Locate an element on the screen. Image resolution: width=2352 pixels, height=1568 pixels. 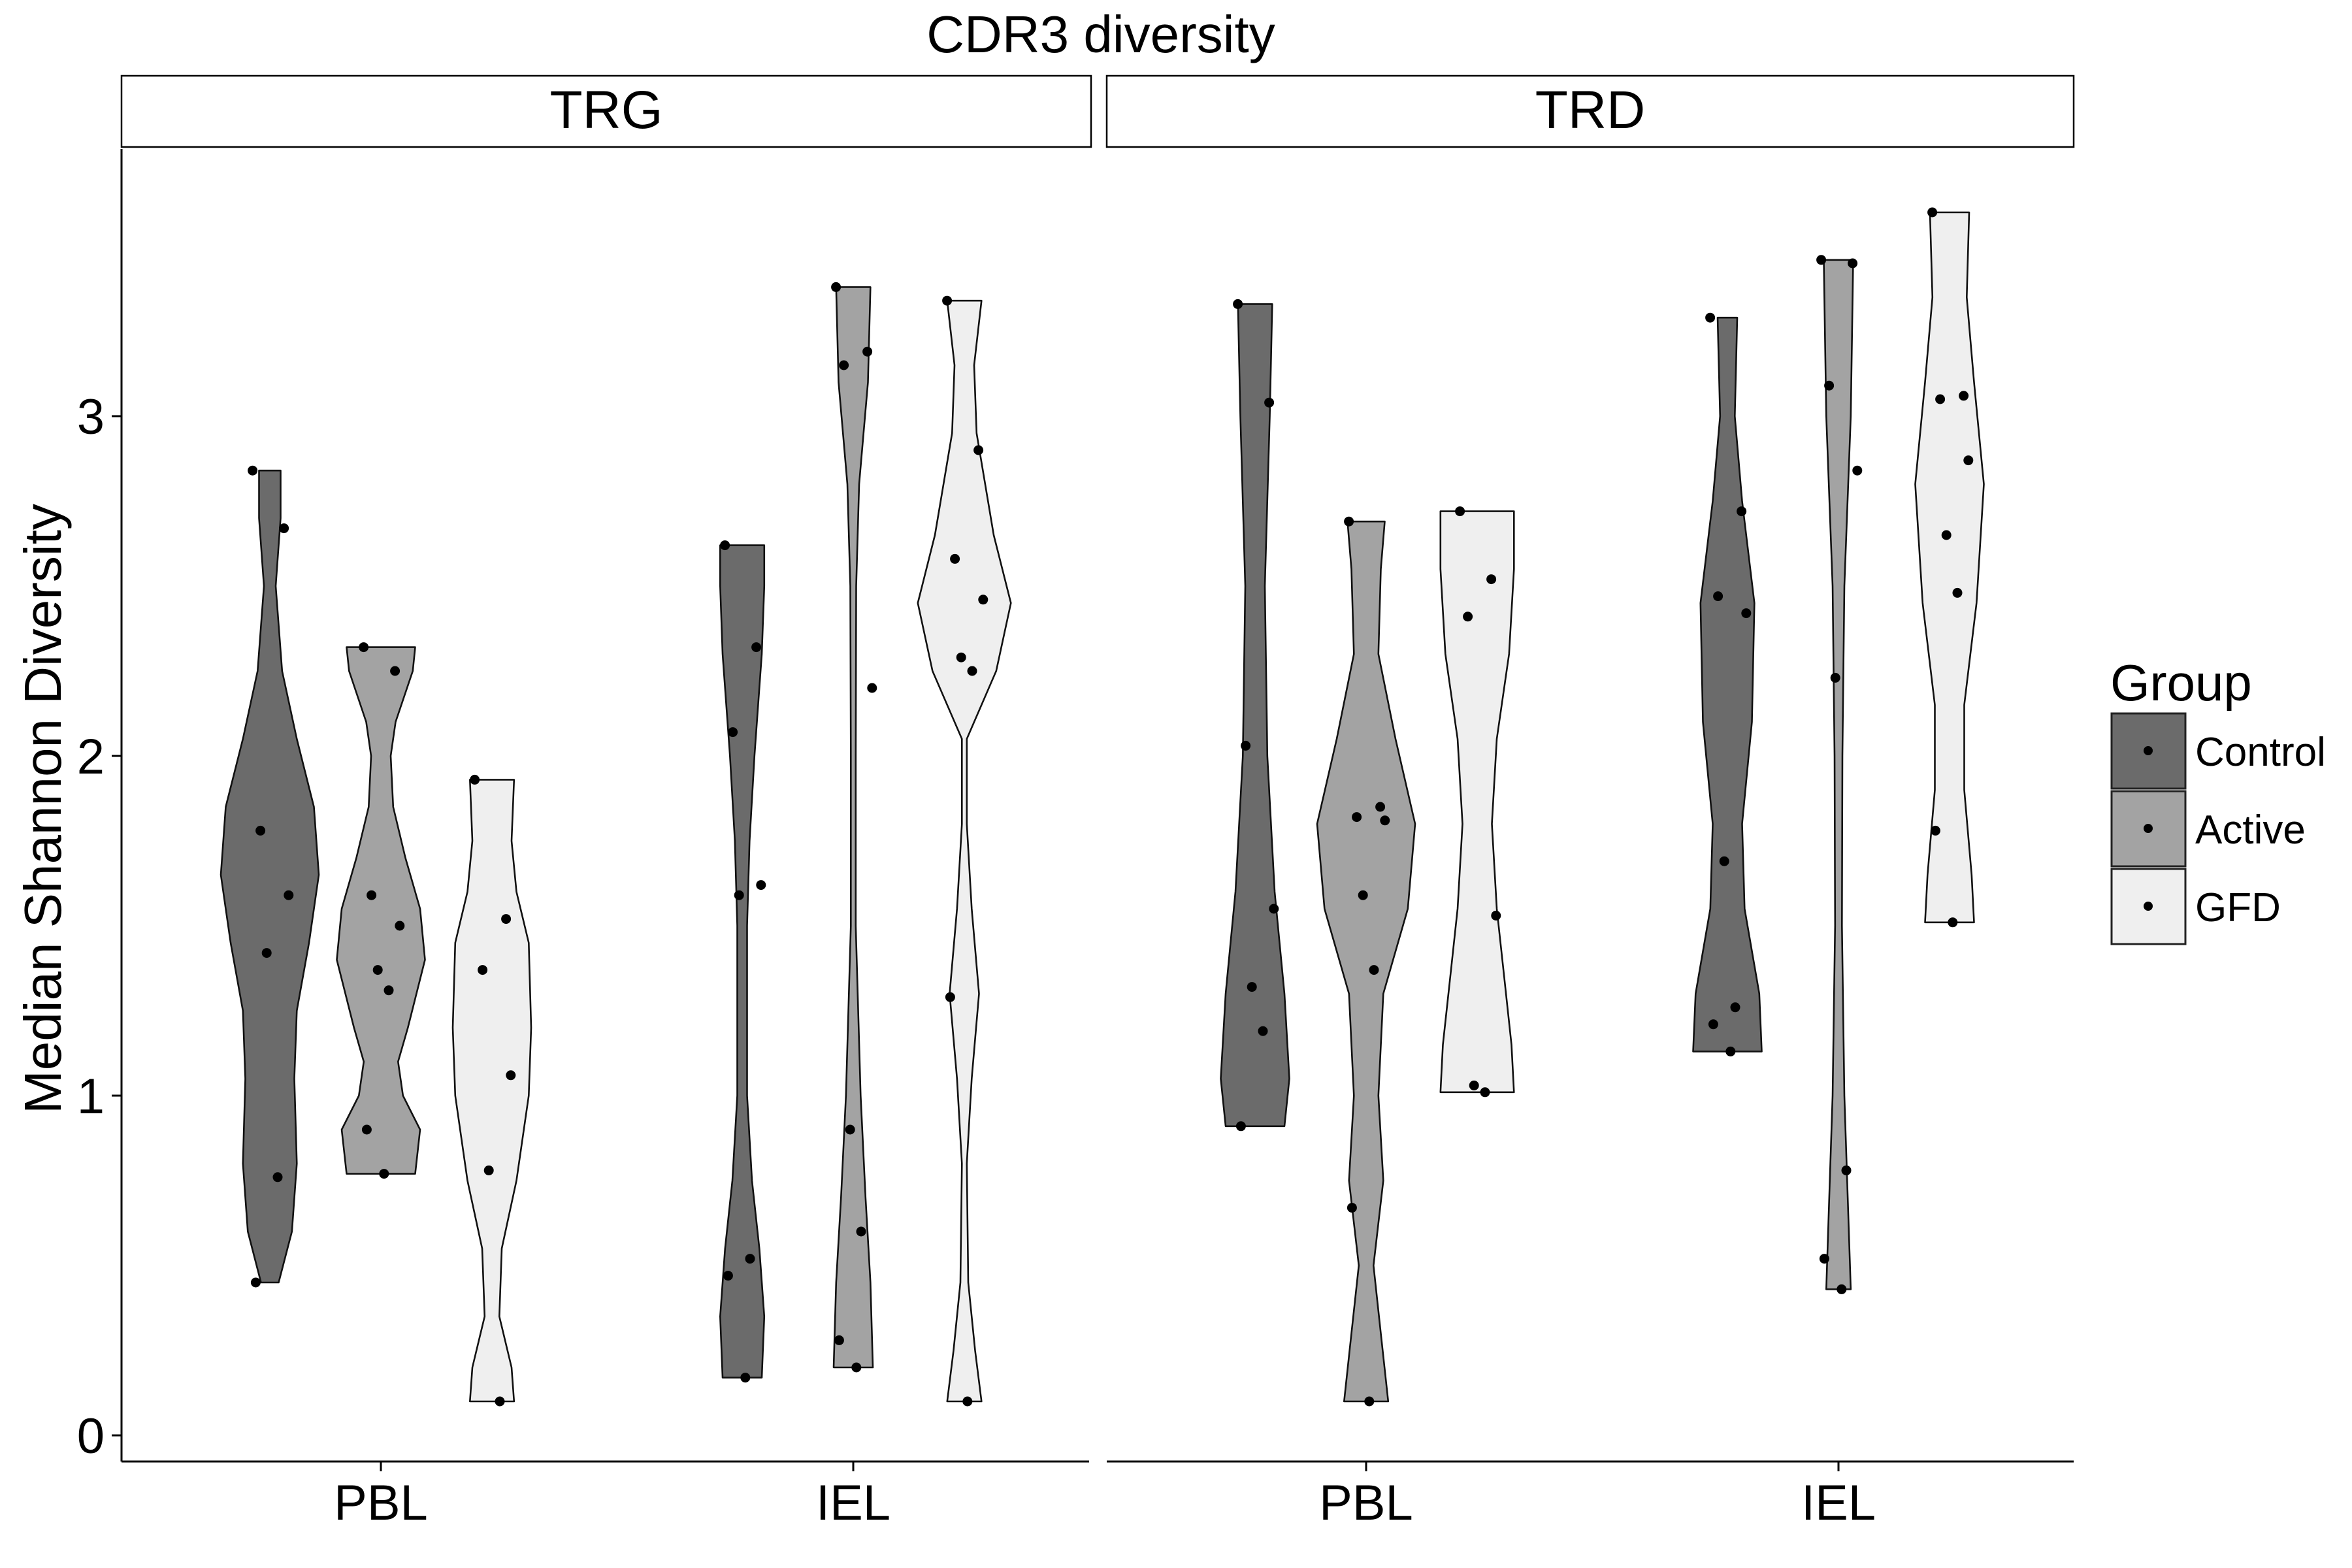
violin-trg-iel-control is located at coordinates (742, 961).